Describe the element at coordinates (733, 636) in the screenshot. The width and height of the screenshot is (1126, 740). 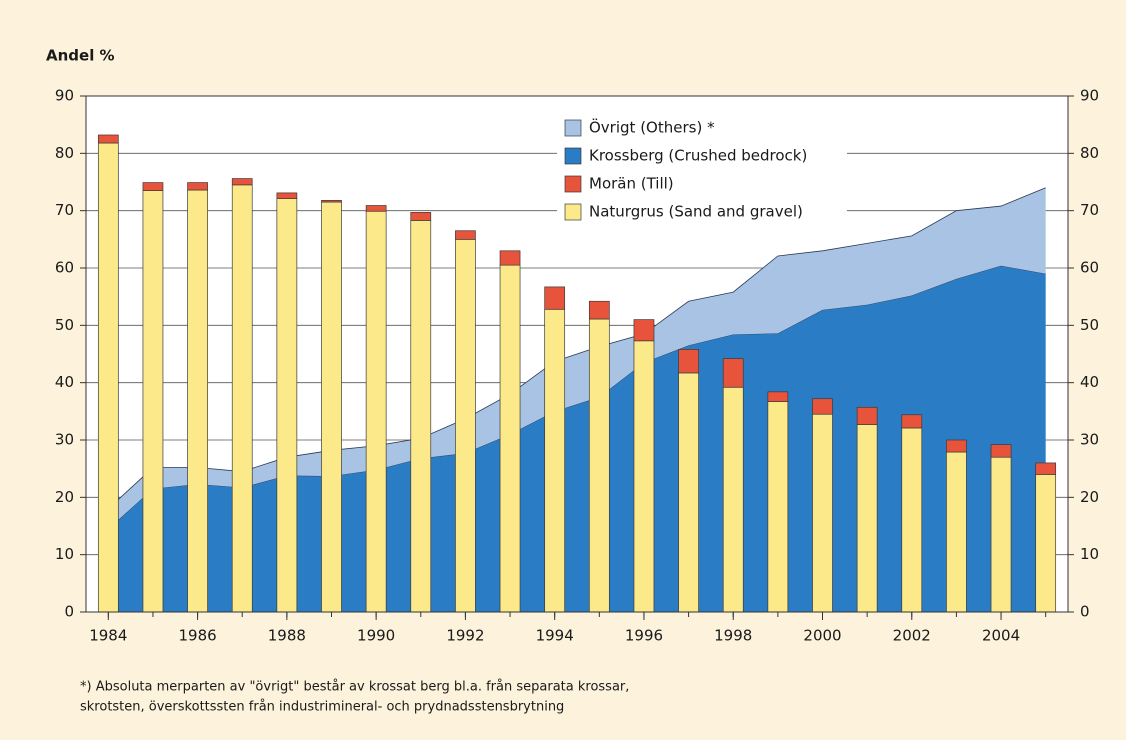
I see `x-tick-label: 1998` at that location.